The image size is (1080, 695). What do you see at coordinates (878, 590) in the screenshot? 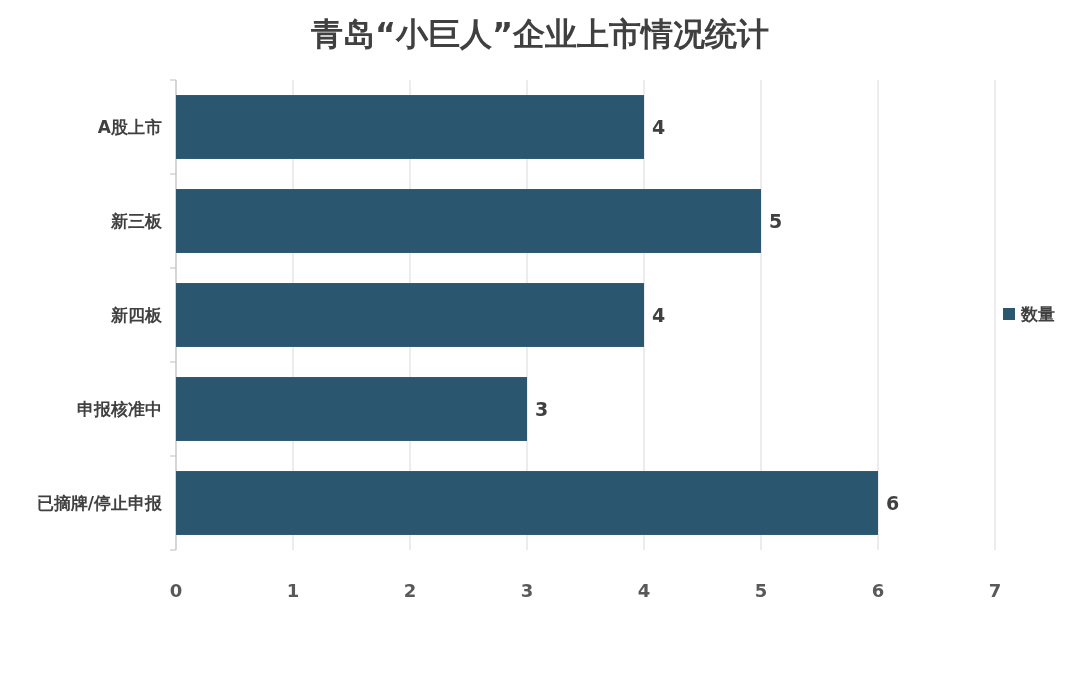
I see `x-tick-label: 6` at bounding box center [878, 590].